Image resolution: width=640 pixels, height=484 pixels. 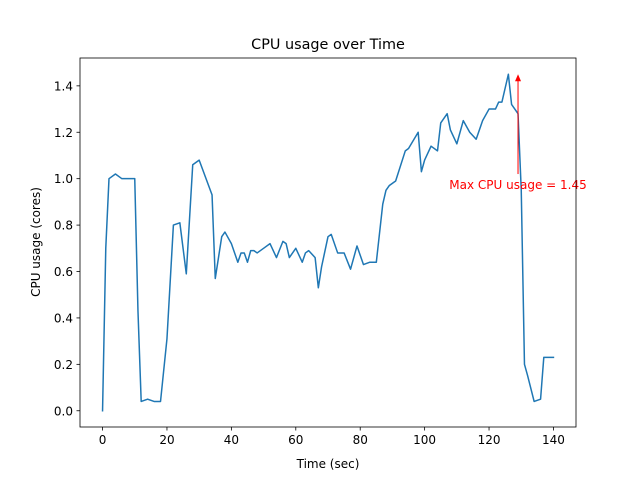 What do you see at coordinates (166, 440) in the screenshot?
I see `x-tick-label: 20` at bounding box center [166, 440].